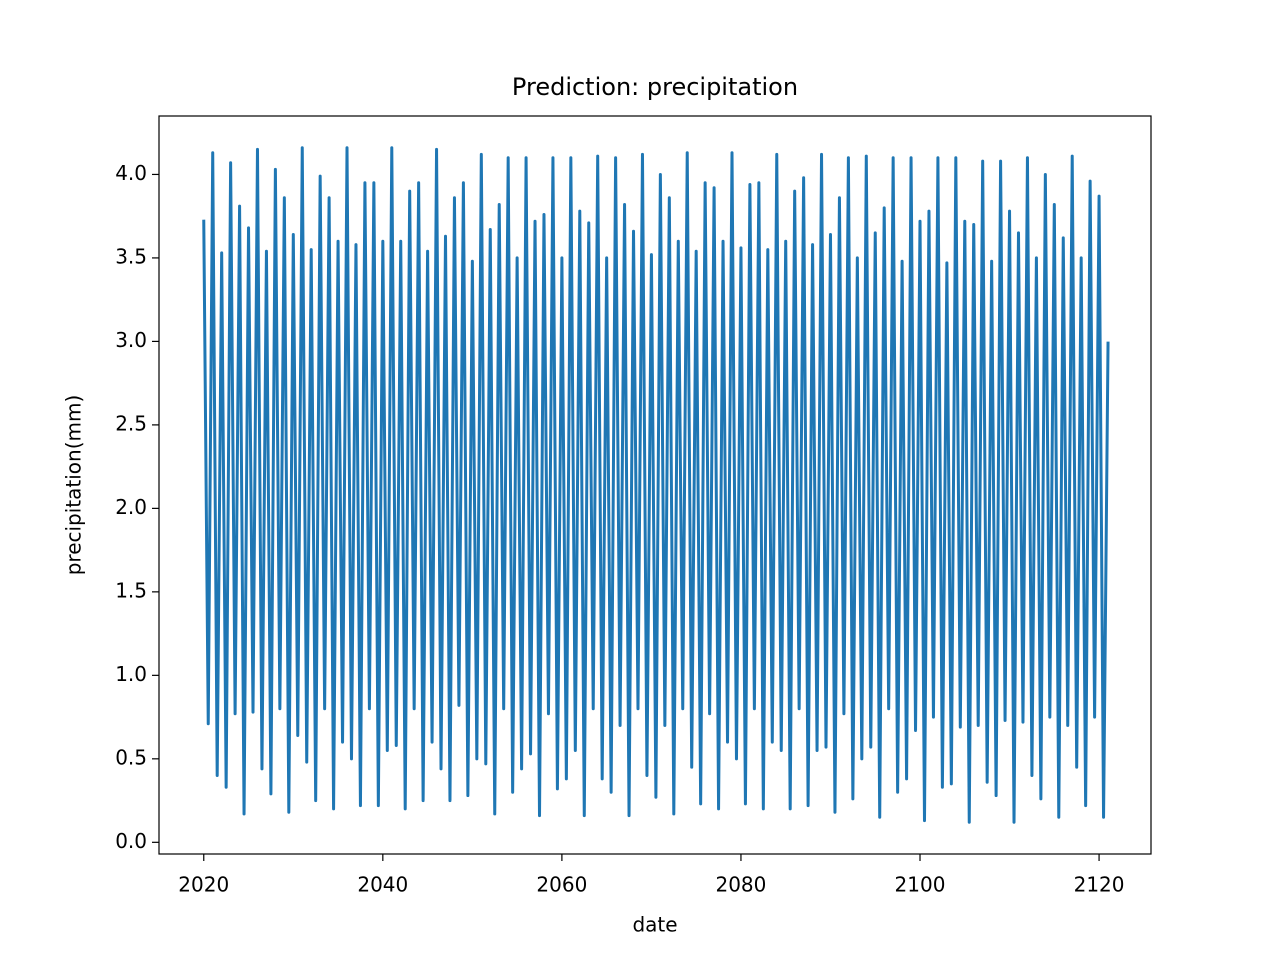  Describe the element at coordinates (131, 590) in the screenshot. I see `y-tick-label: 1.5` at that location.